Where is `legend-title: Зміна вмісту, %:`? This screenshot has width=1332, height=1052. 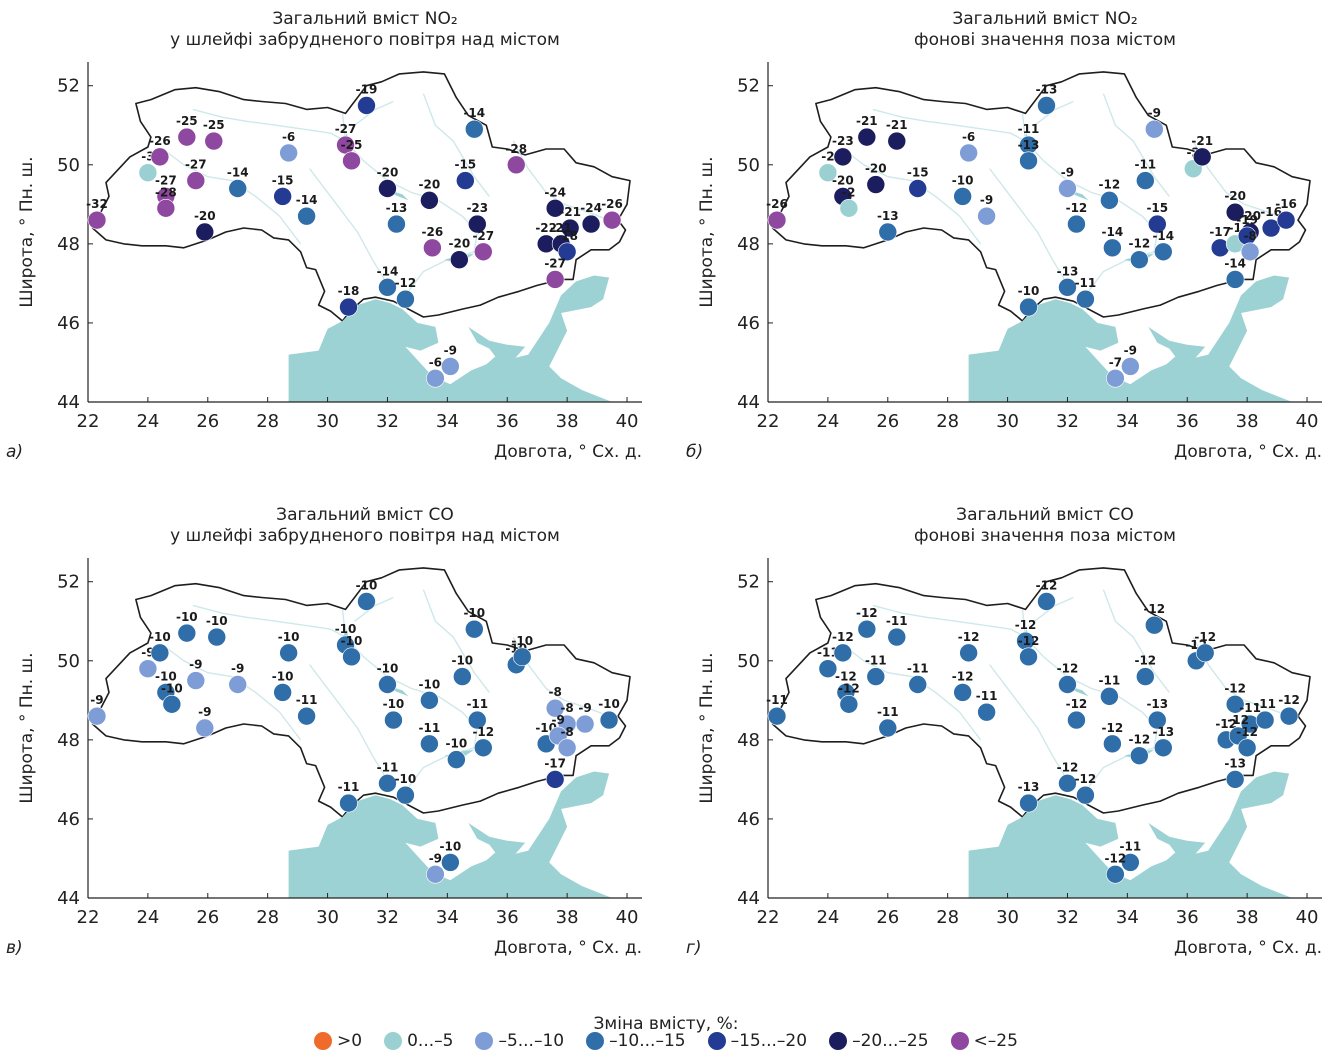
legend-title: Зміна вмісту, %: is located at coordinates (666, 1024).